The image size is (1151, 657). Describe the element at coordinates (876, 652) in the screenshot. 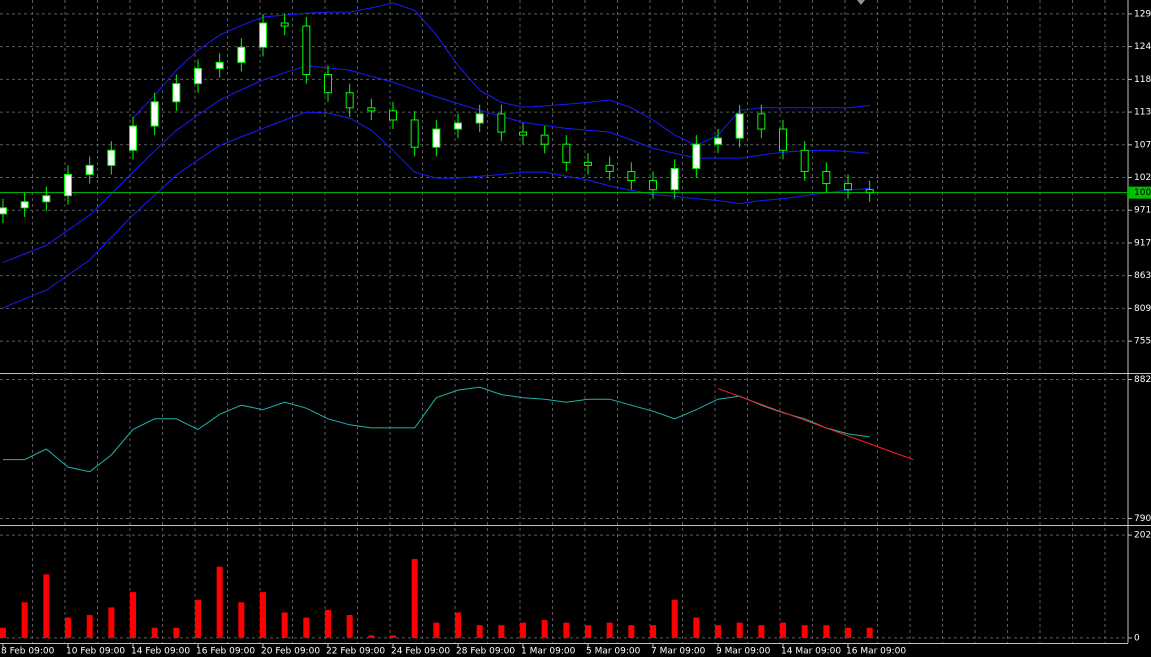

I see `x-tick-label: 16 Mar 09:00` at that location.